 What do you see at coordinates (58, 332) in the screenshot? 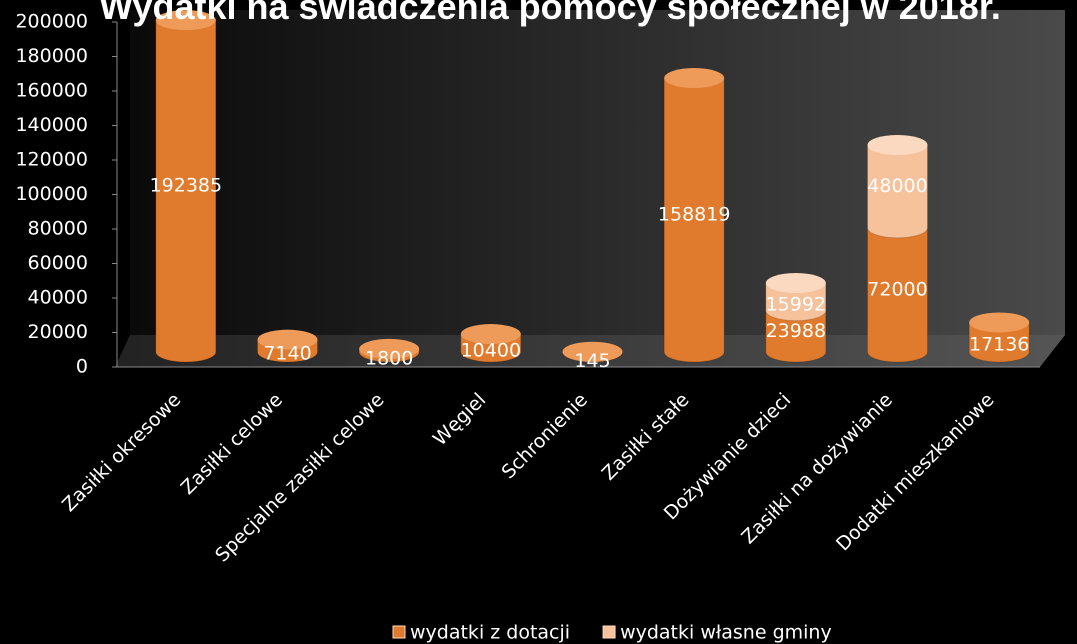
I see `y-tick-label: 20000` at bounding box center [58, 332].